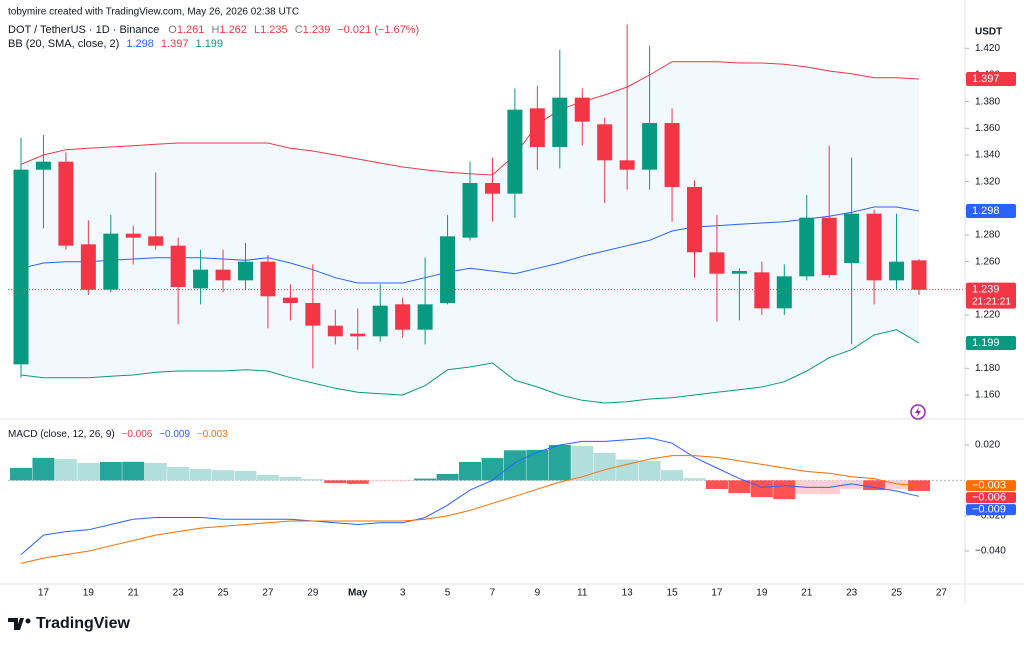 This screenshot has width=1024, height=645. Describe the element at coordinates (137, 434) in the screenshot. I see `macd-hist-value: −0.006` at that location.